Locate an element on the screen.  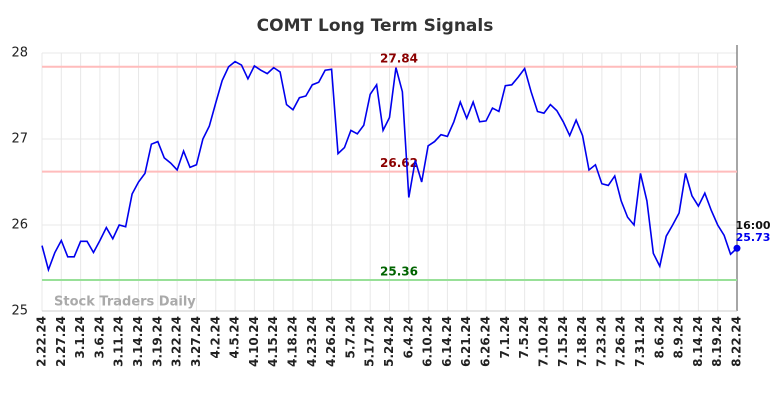
x-tick-label: 7.23.24 is located at coordinates (601, 341).